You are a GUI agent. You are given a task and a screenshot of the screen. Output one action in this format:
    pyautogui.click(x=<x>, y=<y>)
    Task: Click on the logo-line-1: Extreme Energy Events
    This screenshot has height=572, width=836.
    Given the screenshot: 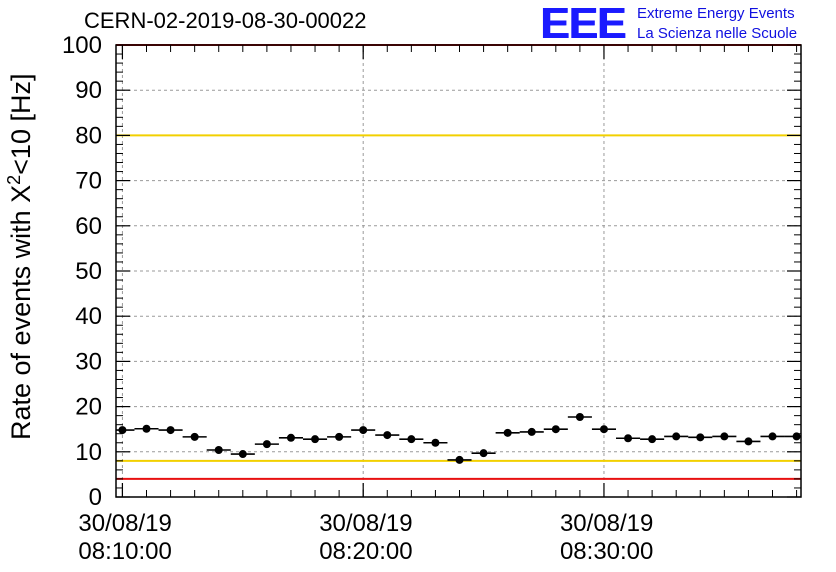 What is the action you would take?
    pyautogui.click(x=716, y=13)
    